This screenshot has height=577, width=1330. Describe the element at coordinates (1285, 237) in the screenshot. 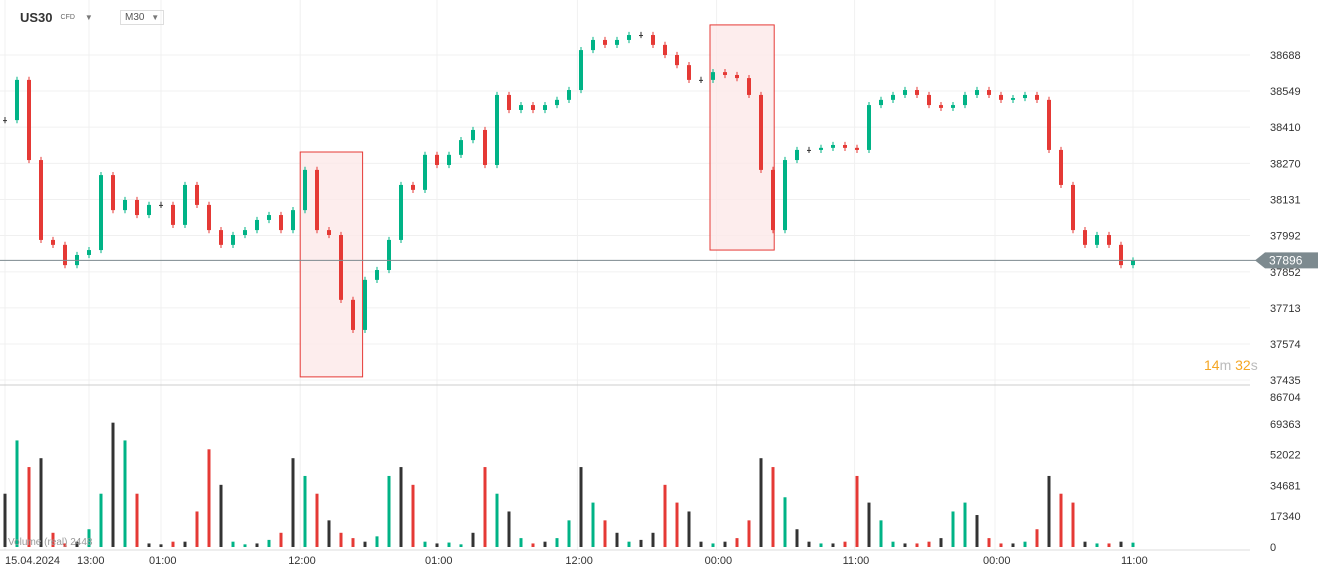

I see `y-tick-label: 37992` at that location.